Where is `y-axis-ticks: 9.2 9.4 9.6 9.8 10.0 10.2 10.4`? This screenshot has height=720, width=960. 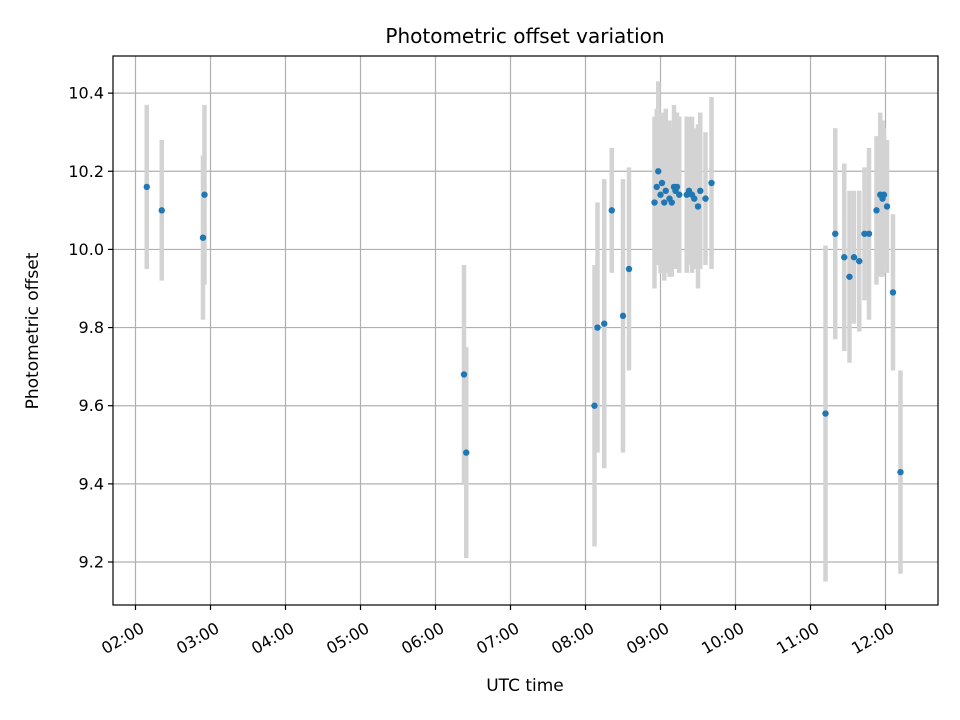
y-axis-ticks: 9.2 9.4 9.6 9.8 10.0 10.2 10.4 is located at coordinates (90, 328).